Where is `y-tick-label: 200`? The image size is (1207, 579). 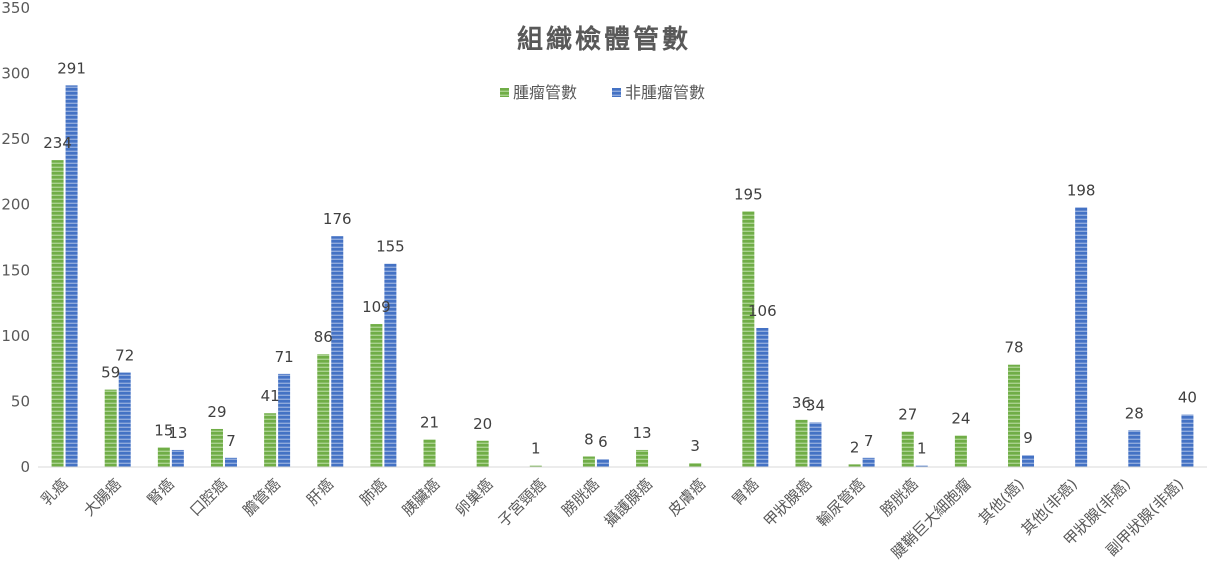
y-tick-label: 200 is located at coordinates (15, 205).